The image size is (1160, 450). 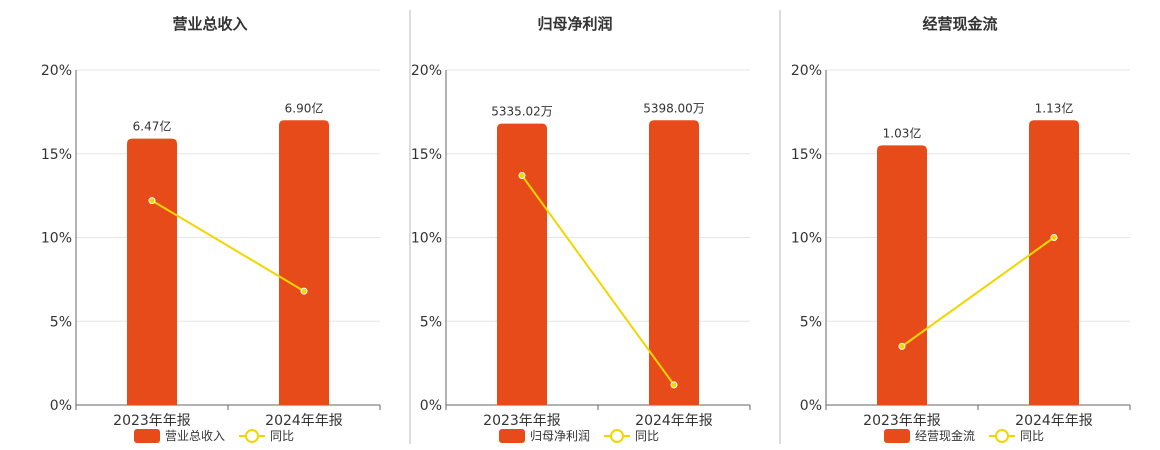 I want to click on bar-data-label: 1.03亿, so click(x=902, y=132).